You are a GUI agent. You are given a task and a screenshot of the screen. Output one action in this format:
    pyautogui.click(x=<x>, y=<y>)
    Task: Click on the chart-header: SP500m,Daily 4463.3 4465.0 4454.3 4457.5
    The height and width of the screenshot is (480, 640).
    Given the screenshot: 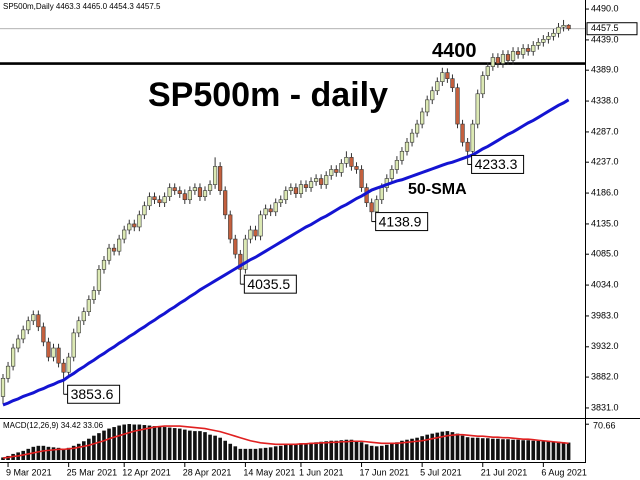 What is the action you would take?
    pyautogui.click(x=82, y=6)
    